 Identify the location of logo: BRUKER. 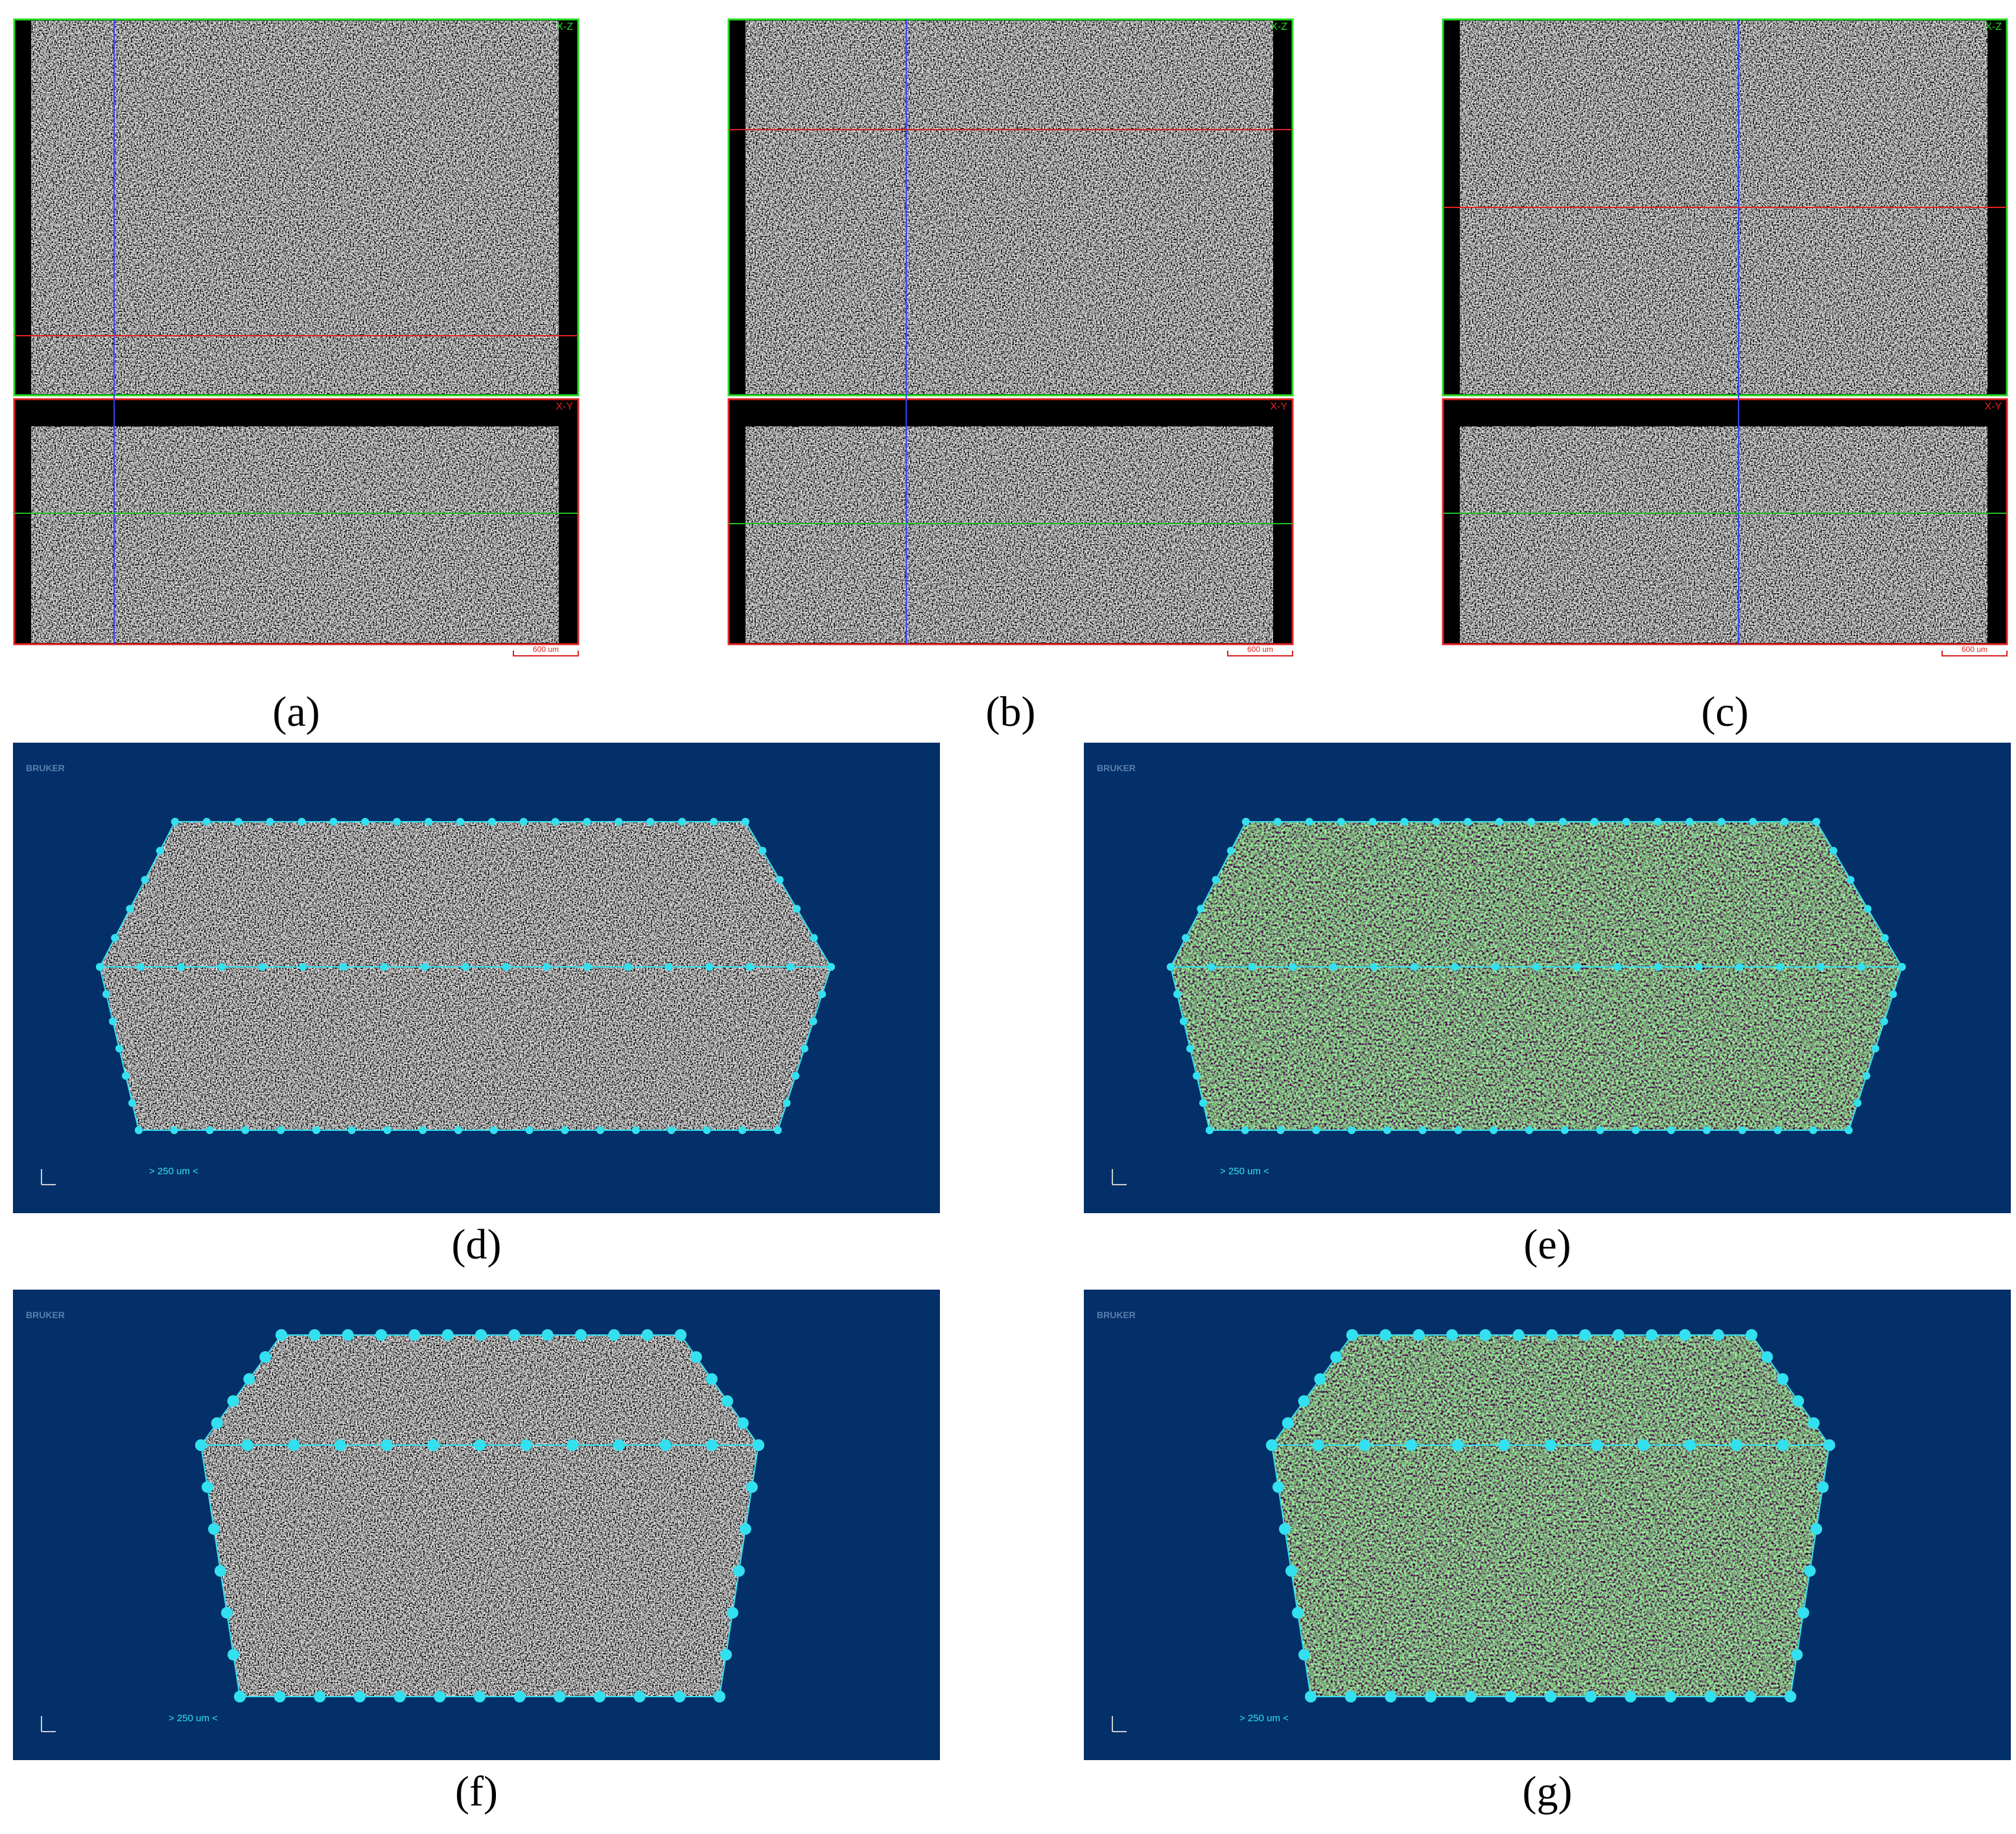
(46, 1315).